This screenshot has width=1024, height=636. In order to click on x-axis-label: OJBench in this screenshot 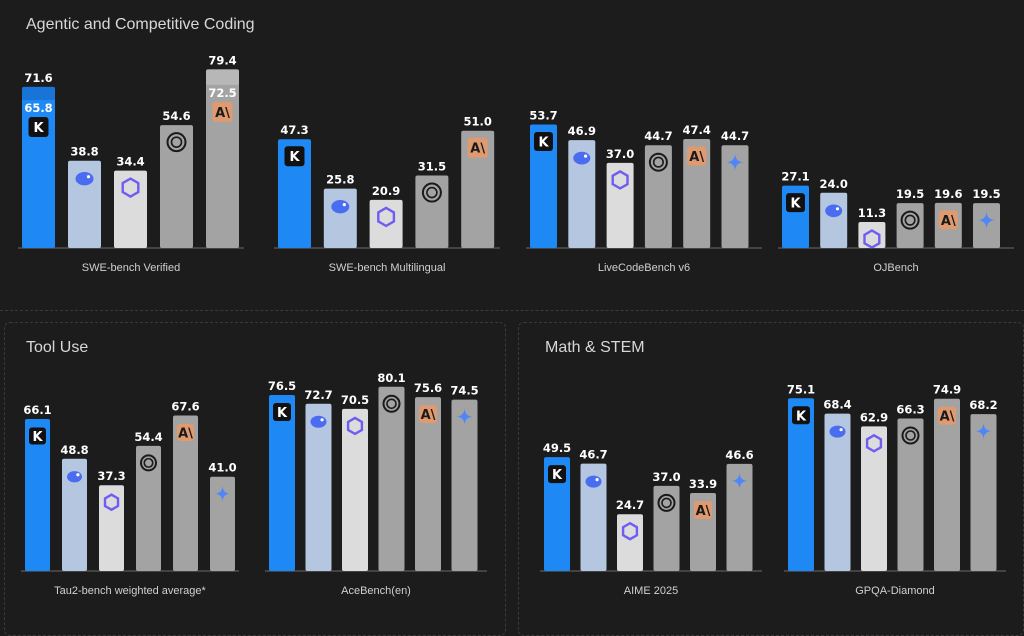, I will do `click(895, 268)`.